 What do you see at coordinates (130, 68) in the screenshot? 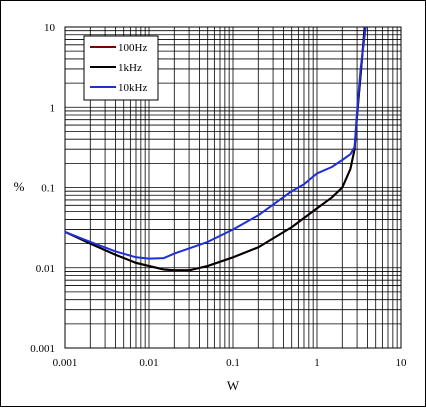
I see `legend-label: 1kHz` at bounding box center [130, 68].